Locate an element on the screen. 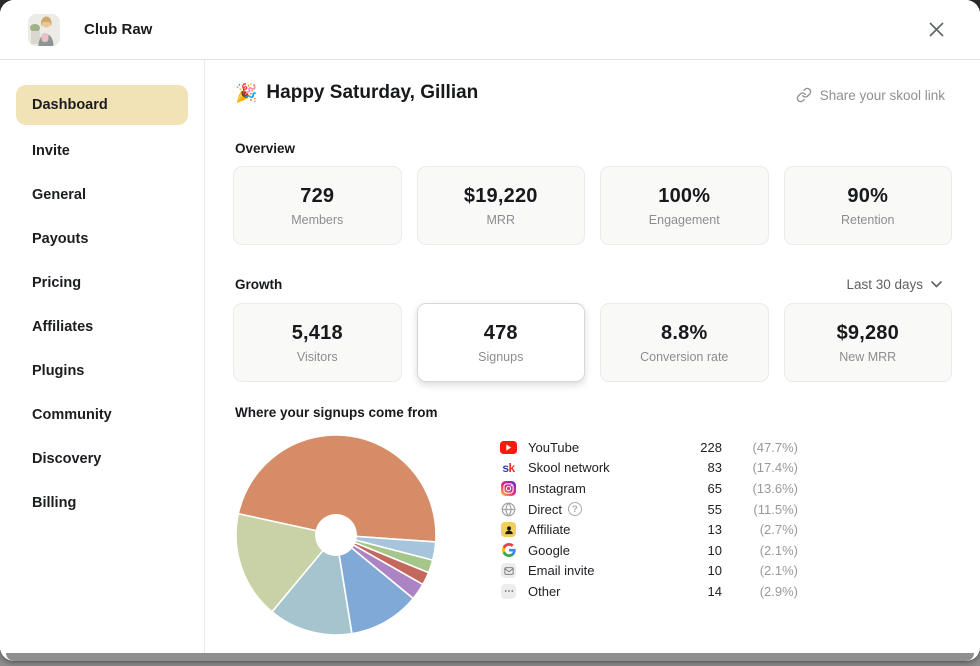  instagram-icon is located at coordinates (508, 488).